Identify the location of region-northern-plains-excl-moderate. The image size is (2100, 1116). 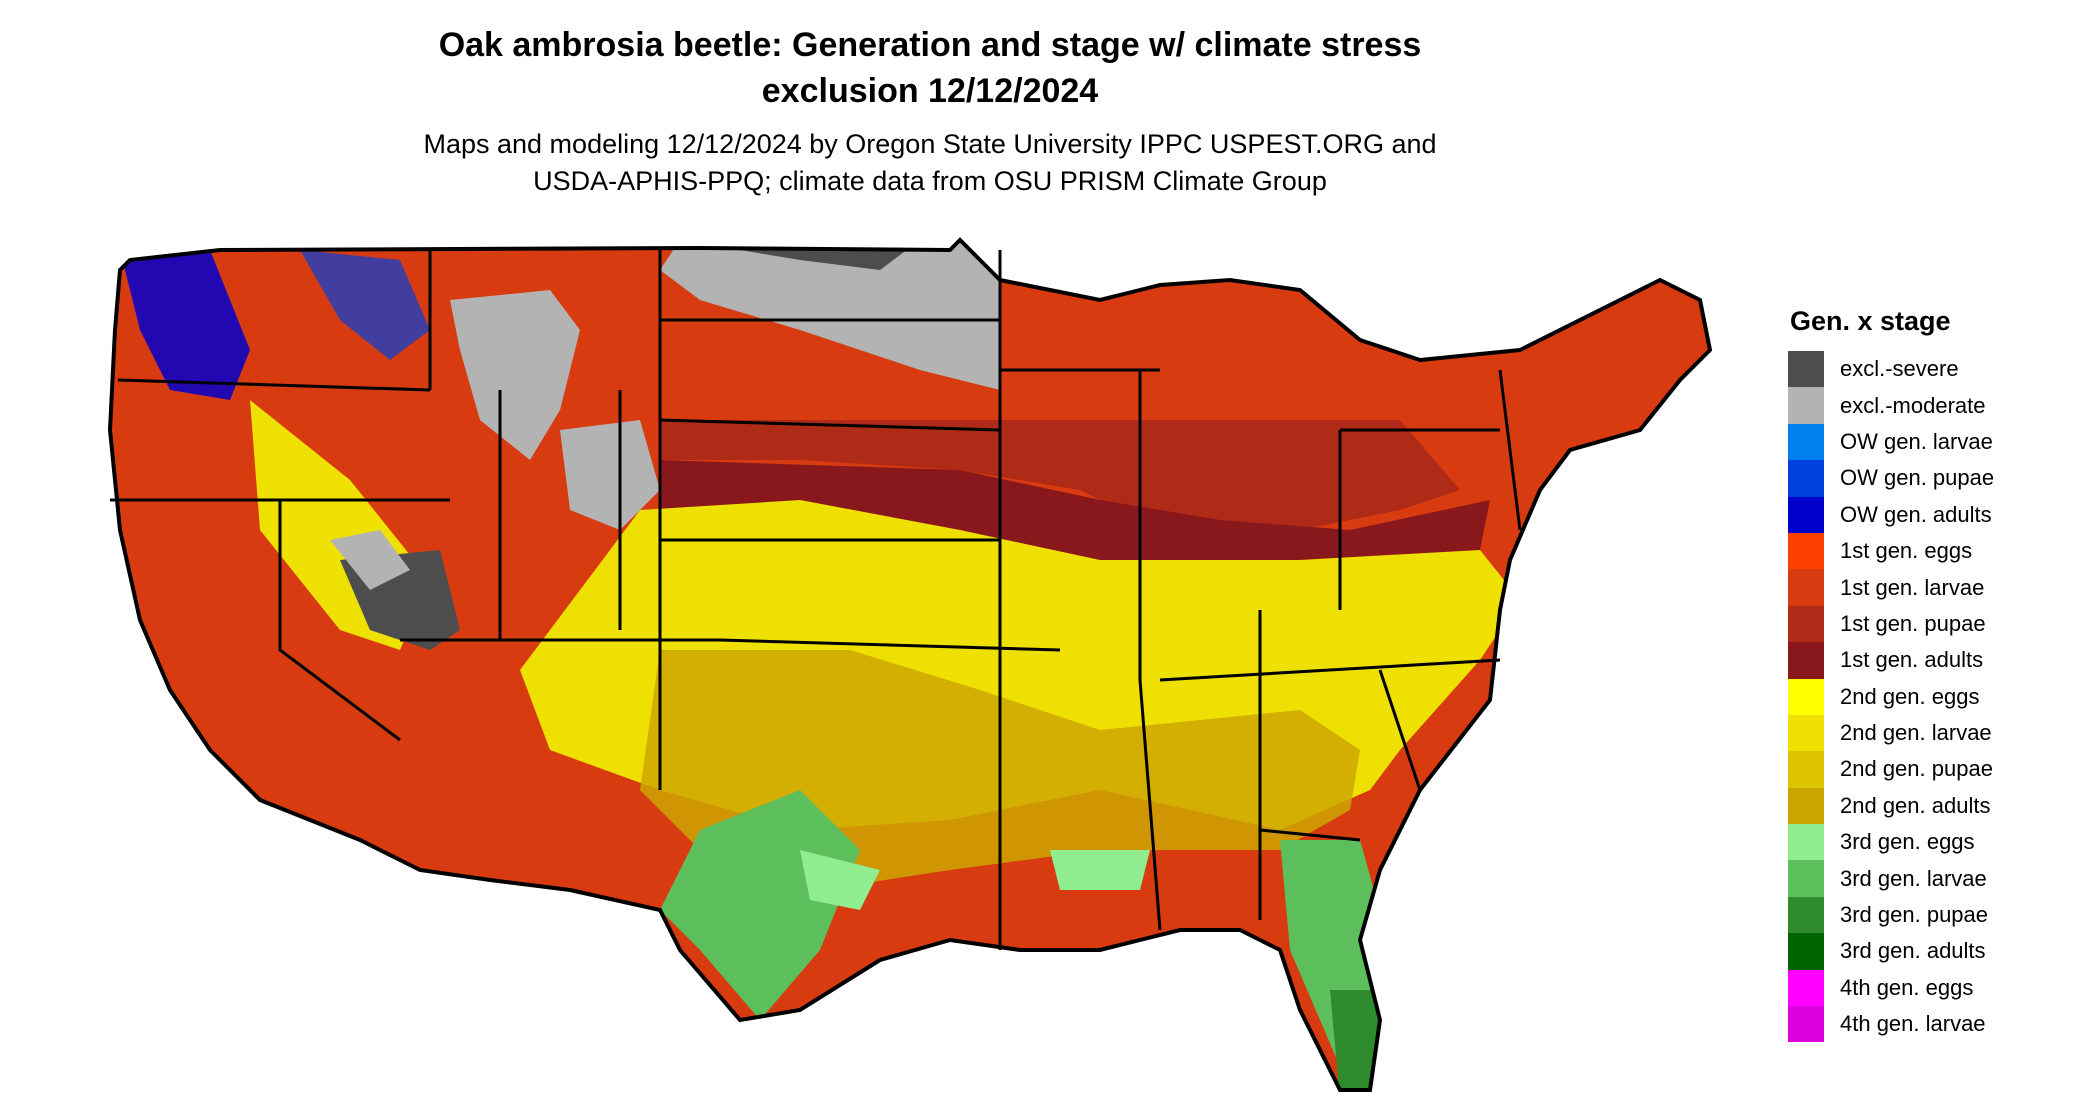
(830, 315).